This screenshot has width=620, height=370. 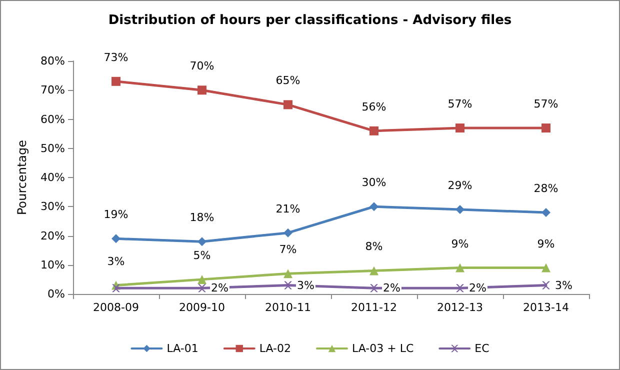 What do you see at coordinates (374, 247) in the screenshot?
I see `data-label: 8%` at bounding box center [374, 247].